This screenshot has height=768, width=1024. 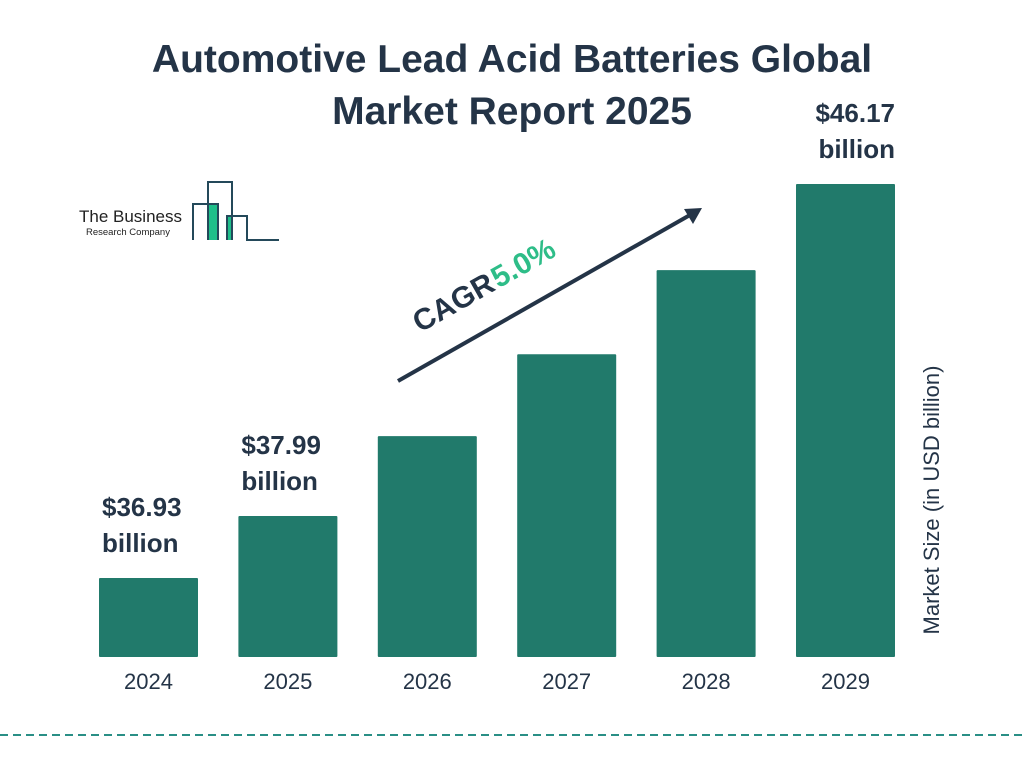 I want to click on data-label-value-2029: $46.17, so click(x=855, y=113).